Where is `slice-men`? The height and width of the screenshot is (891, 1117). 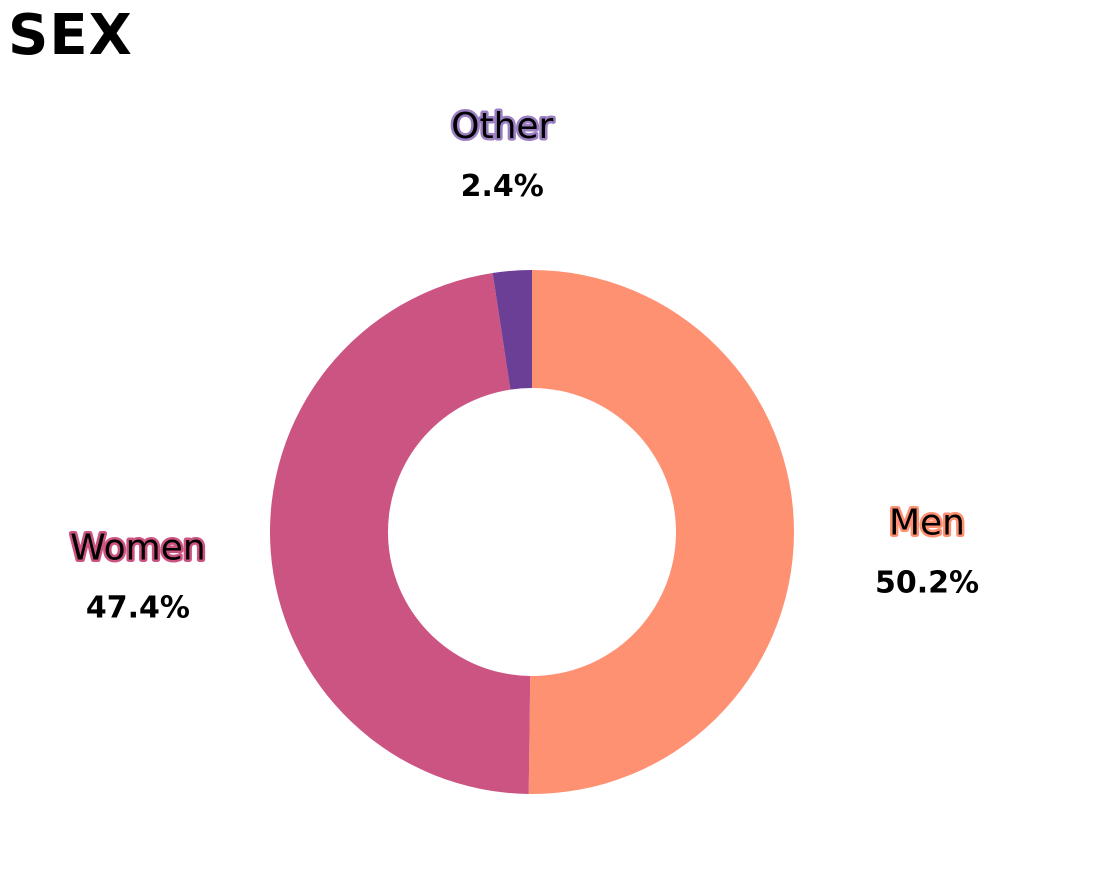 slice-men is located at coordinates (661, 531).